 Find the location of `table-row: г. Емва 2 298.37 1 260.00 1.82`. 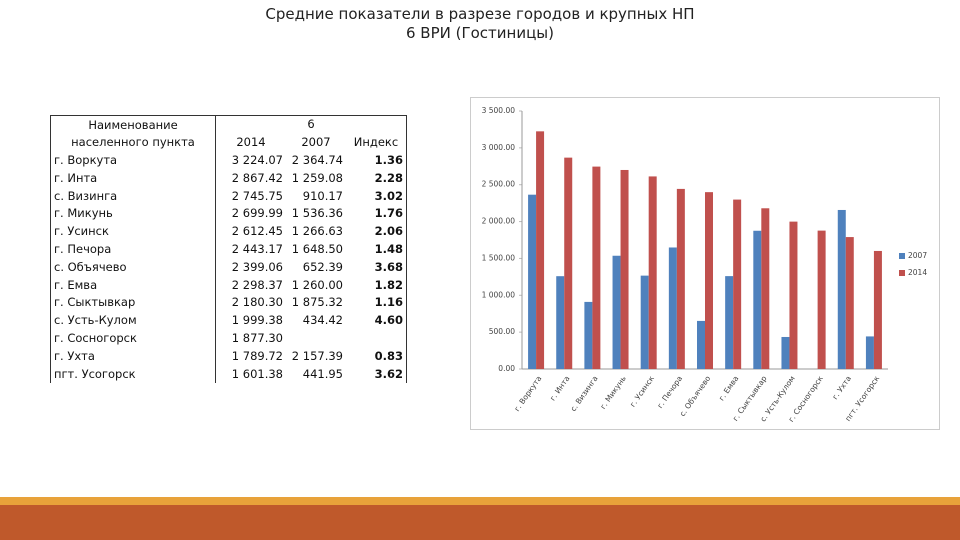

table-row: г. Емва 2 298.37 1 260.00 1.82 is located at coordinates (228, 285).